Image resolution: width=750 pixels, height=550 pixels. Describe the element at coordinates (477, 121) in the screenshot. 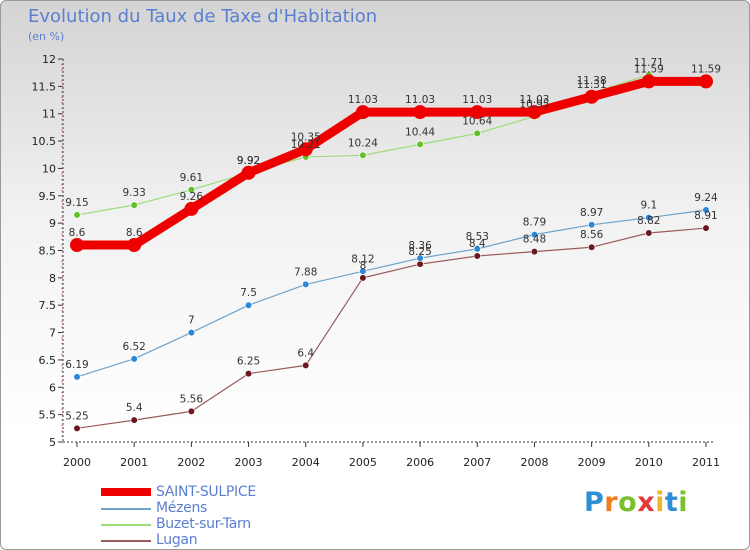

I see `data-label: 10.64` at that location.